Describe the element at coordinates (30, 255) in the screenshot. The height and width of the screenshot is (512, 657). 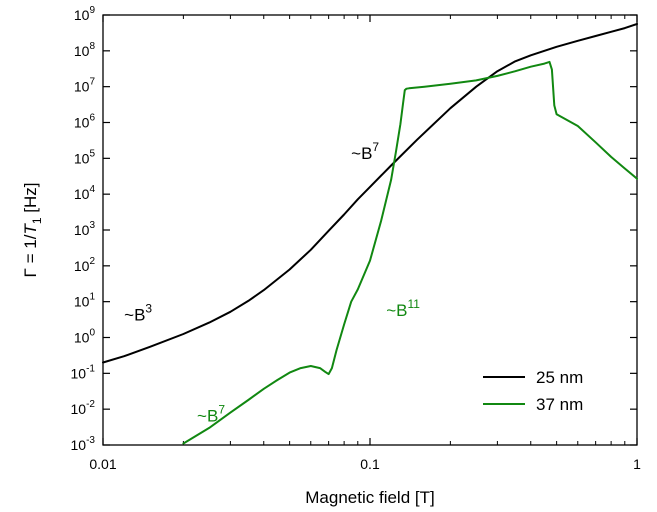
I see `y-axis-label-prefix: Γ = 1/` at that location.